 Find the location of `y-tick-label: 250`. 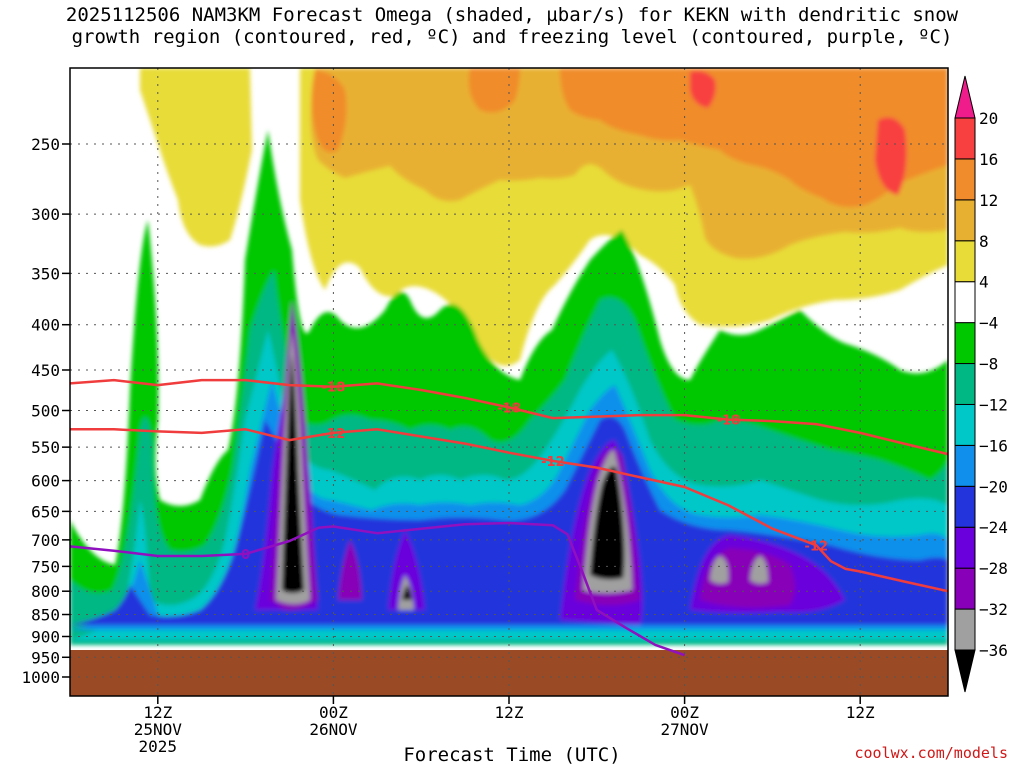

y-tick-label: 250 is located at coordinates (45, 144).